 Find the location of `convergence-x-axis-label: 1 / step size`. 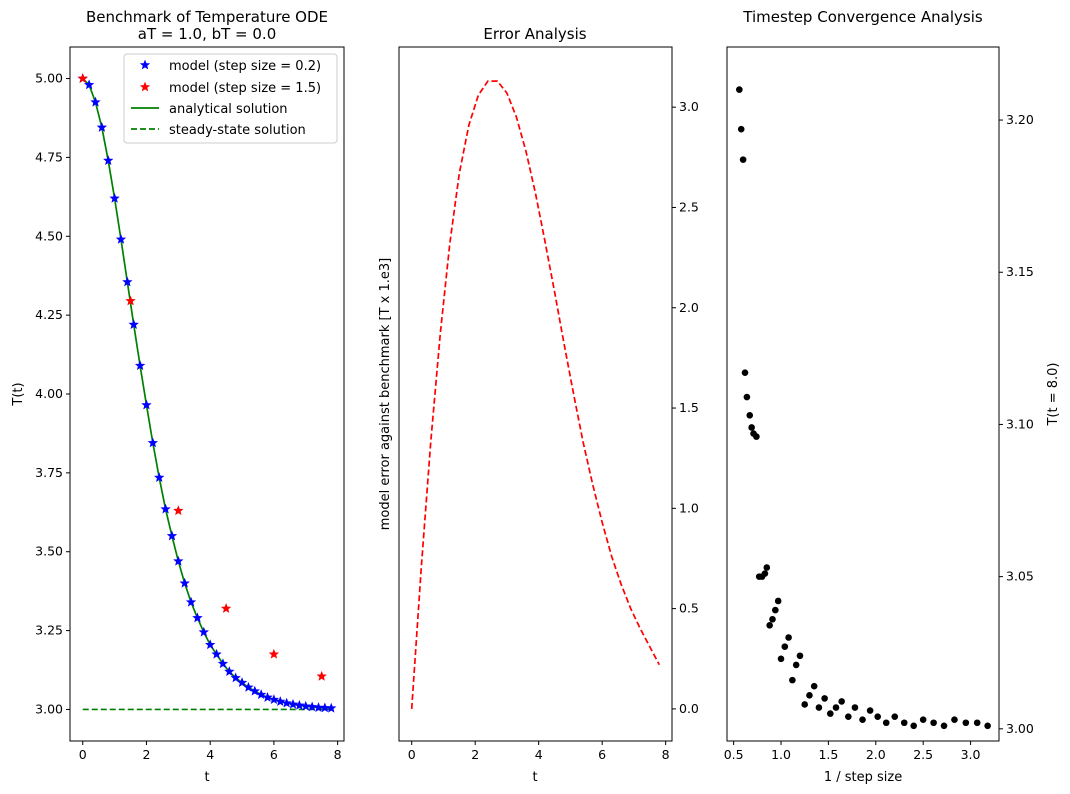

convergence-x-axis-label: 1 / step size is located at coordinates (863, 777).